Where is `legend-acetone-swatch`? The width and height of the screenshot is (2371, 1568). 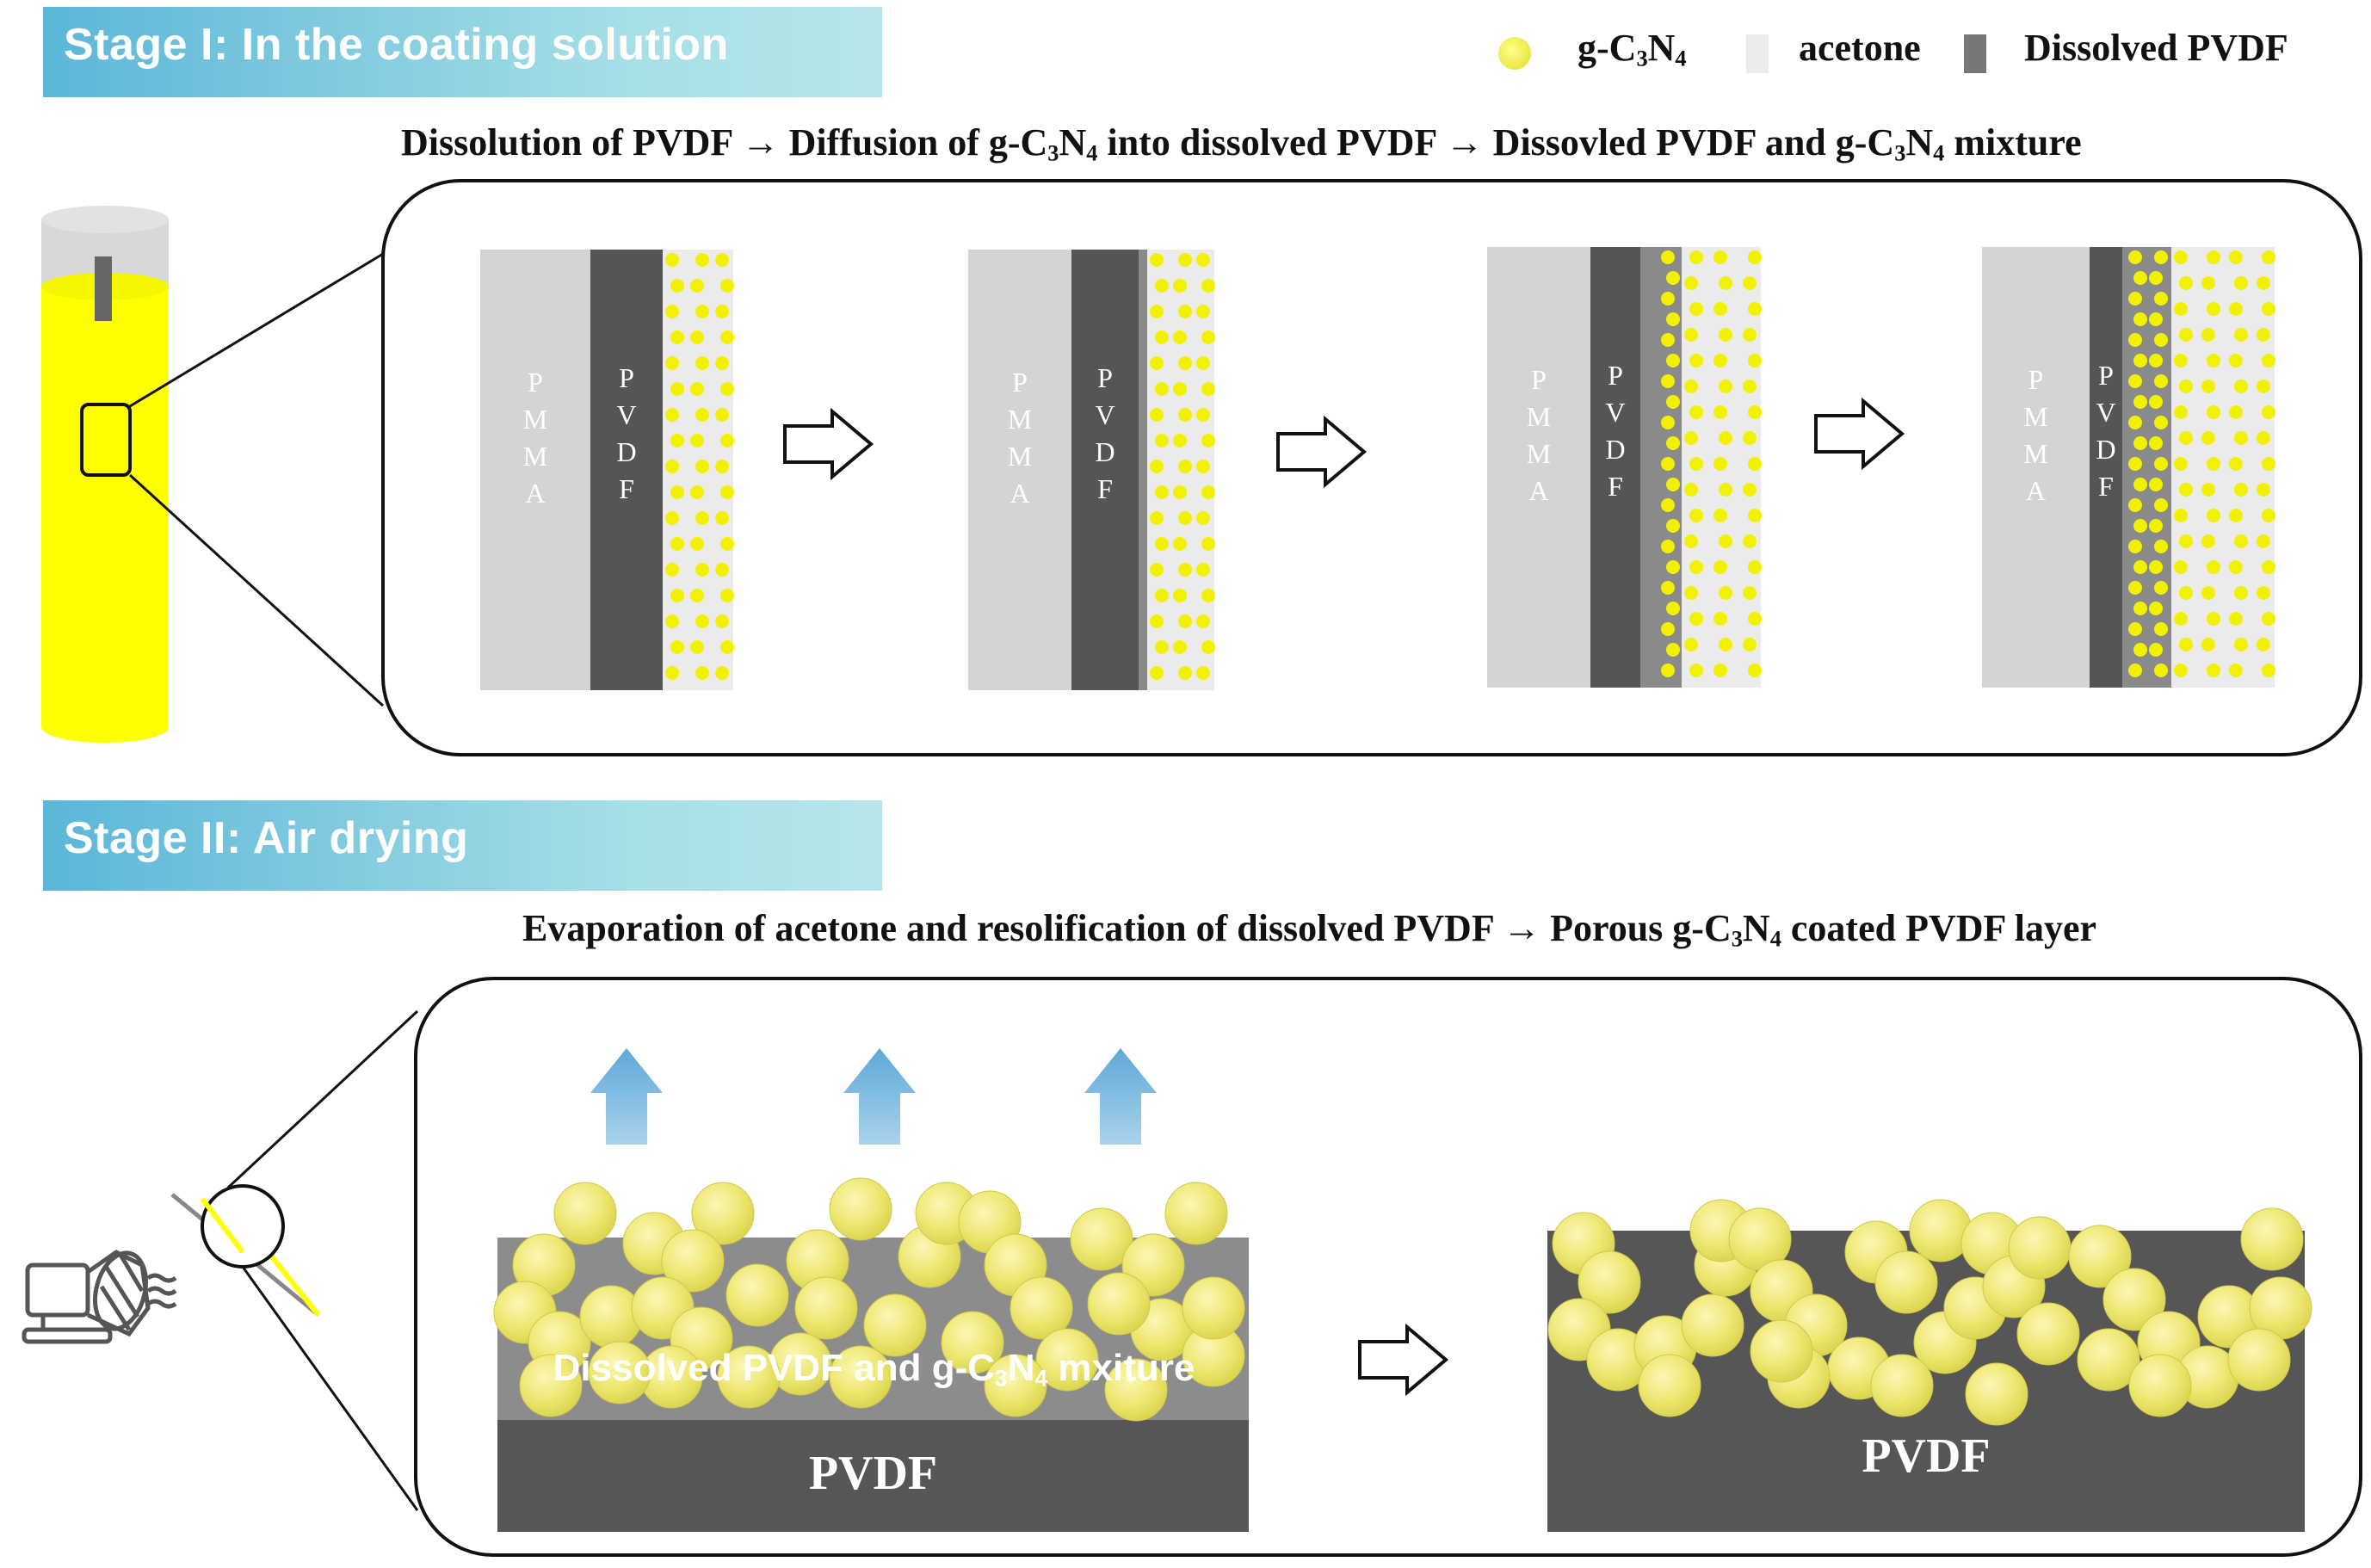
legend-acetone-swatch is located at coordinates (1758, 54).